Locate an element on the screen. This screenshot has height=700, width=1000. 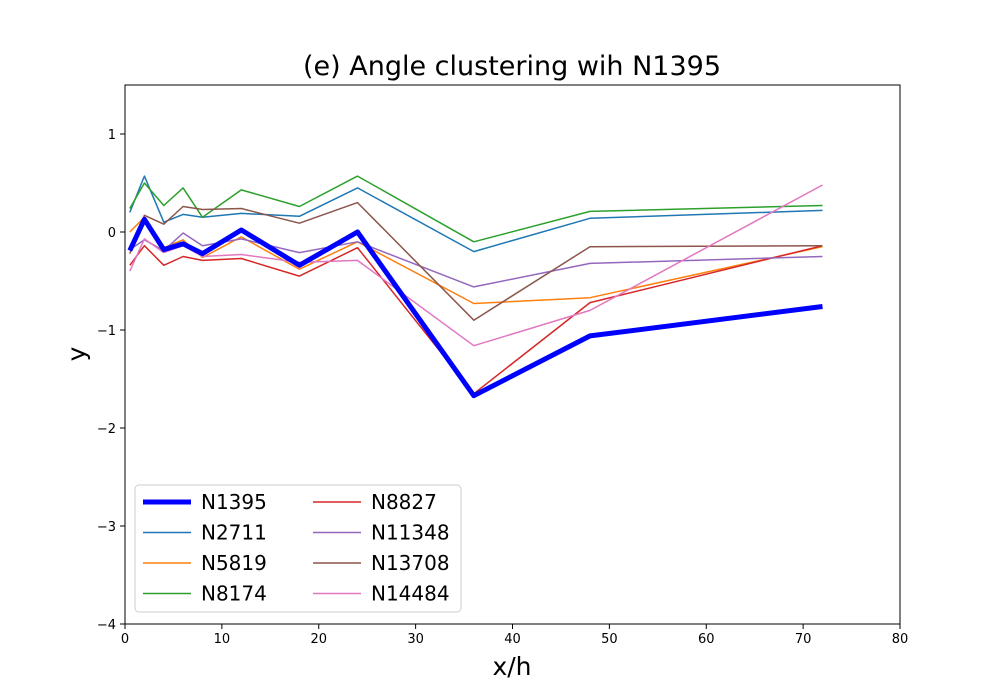
y-axis-ticks: −4 −3 −2 −1 0 1 is located at coordinates (111, 380).